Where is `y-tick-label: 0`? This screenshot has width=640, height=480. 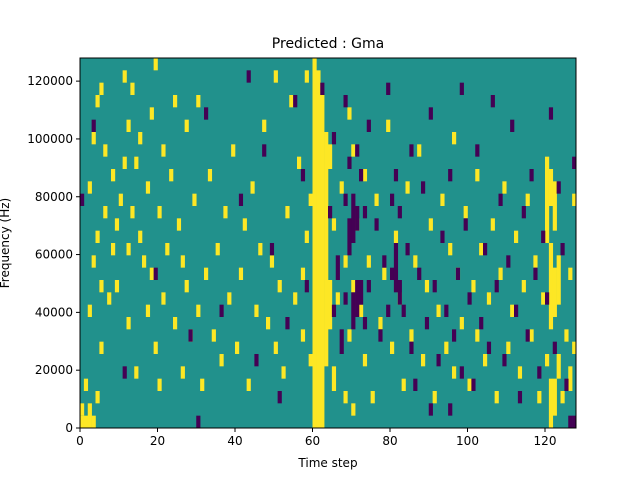 y-tick-label: 0 is located at coordinates (69, 428).